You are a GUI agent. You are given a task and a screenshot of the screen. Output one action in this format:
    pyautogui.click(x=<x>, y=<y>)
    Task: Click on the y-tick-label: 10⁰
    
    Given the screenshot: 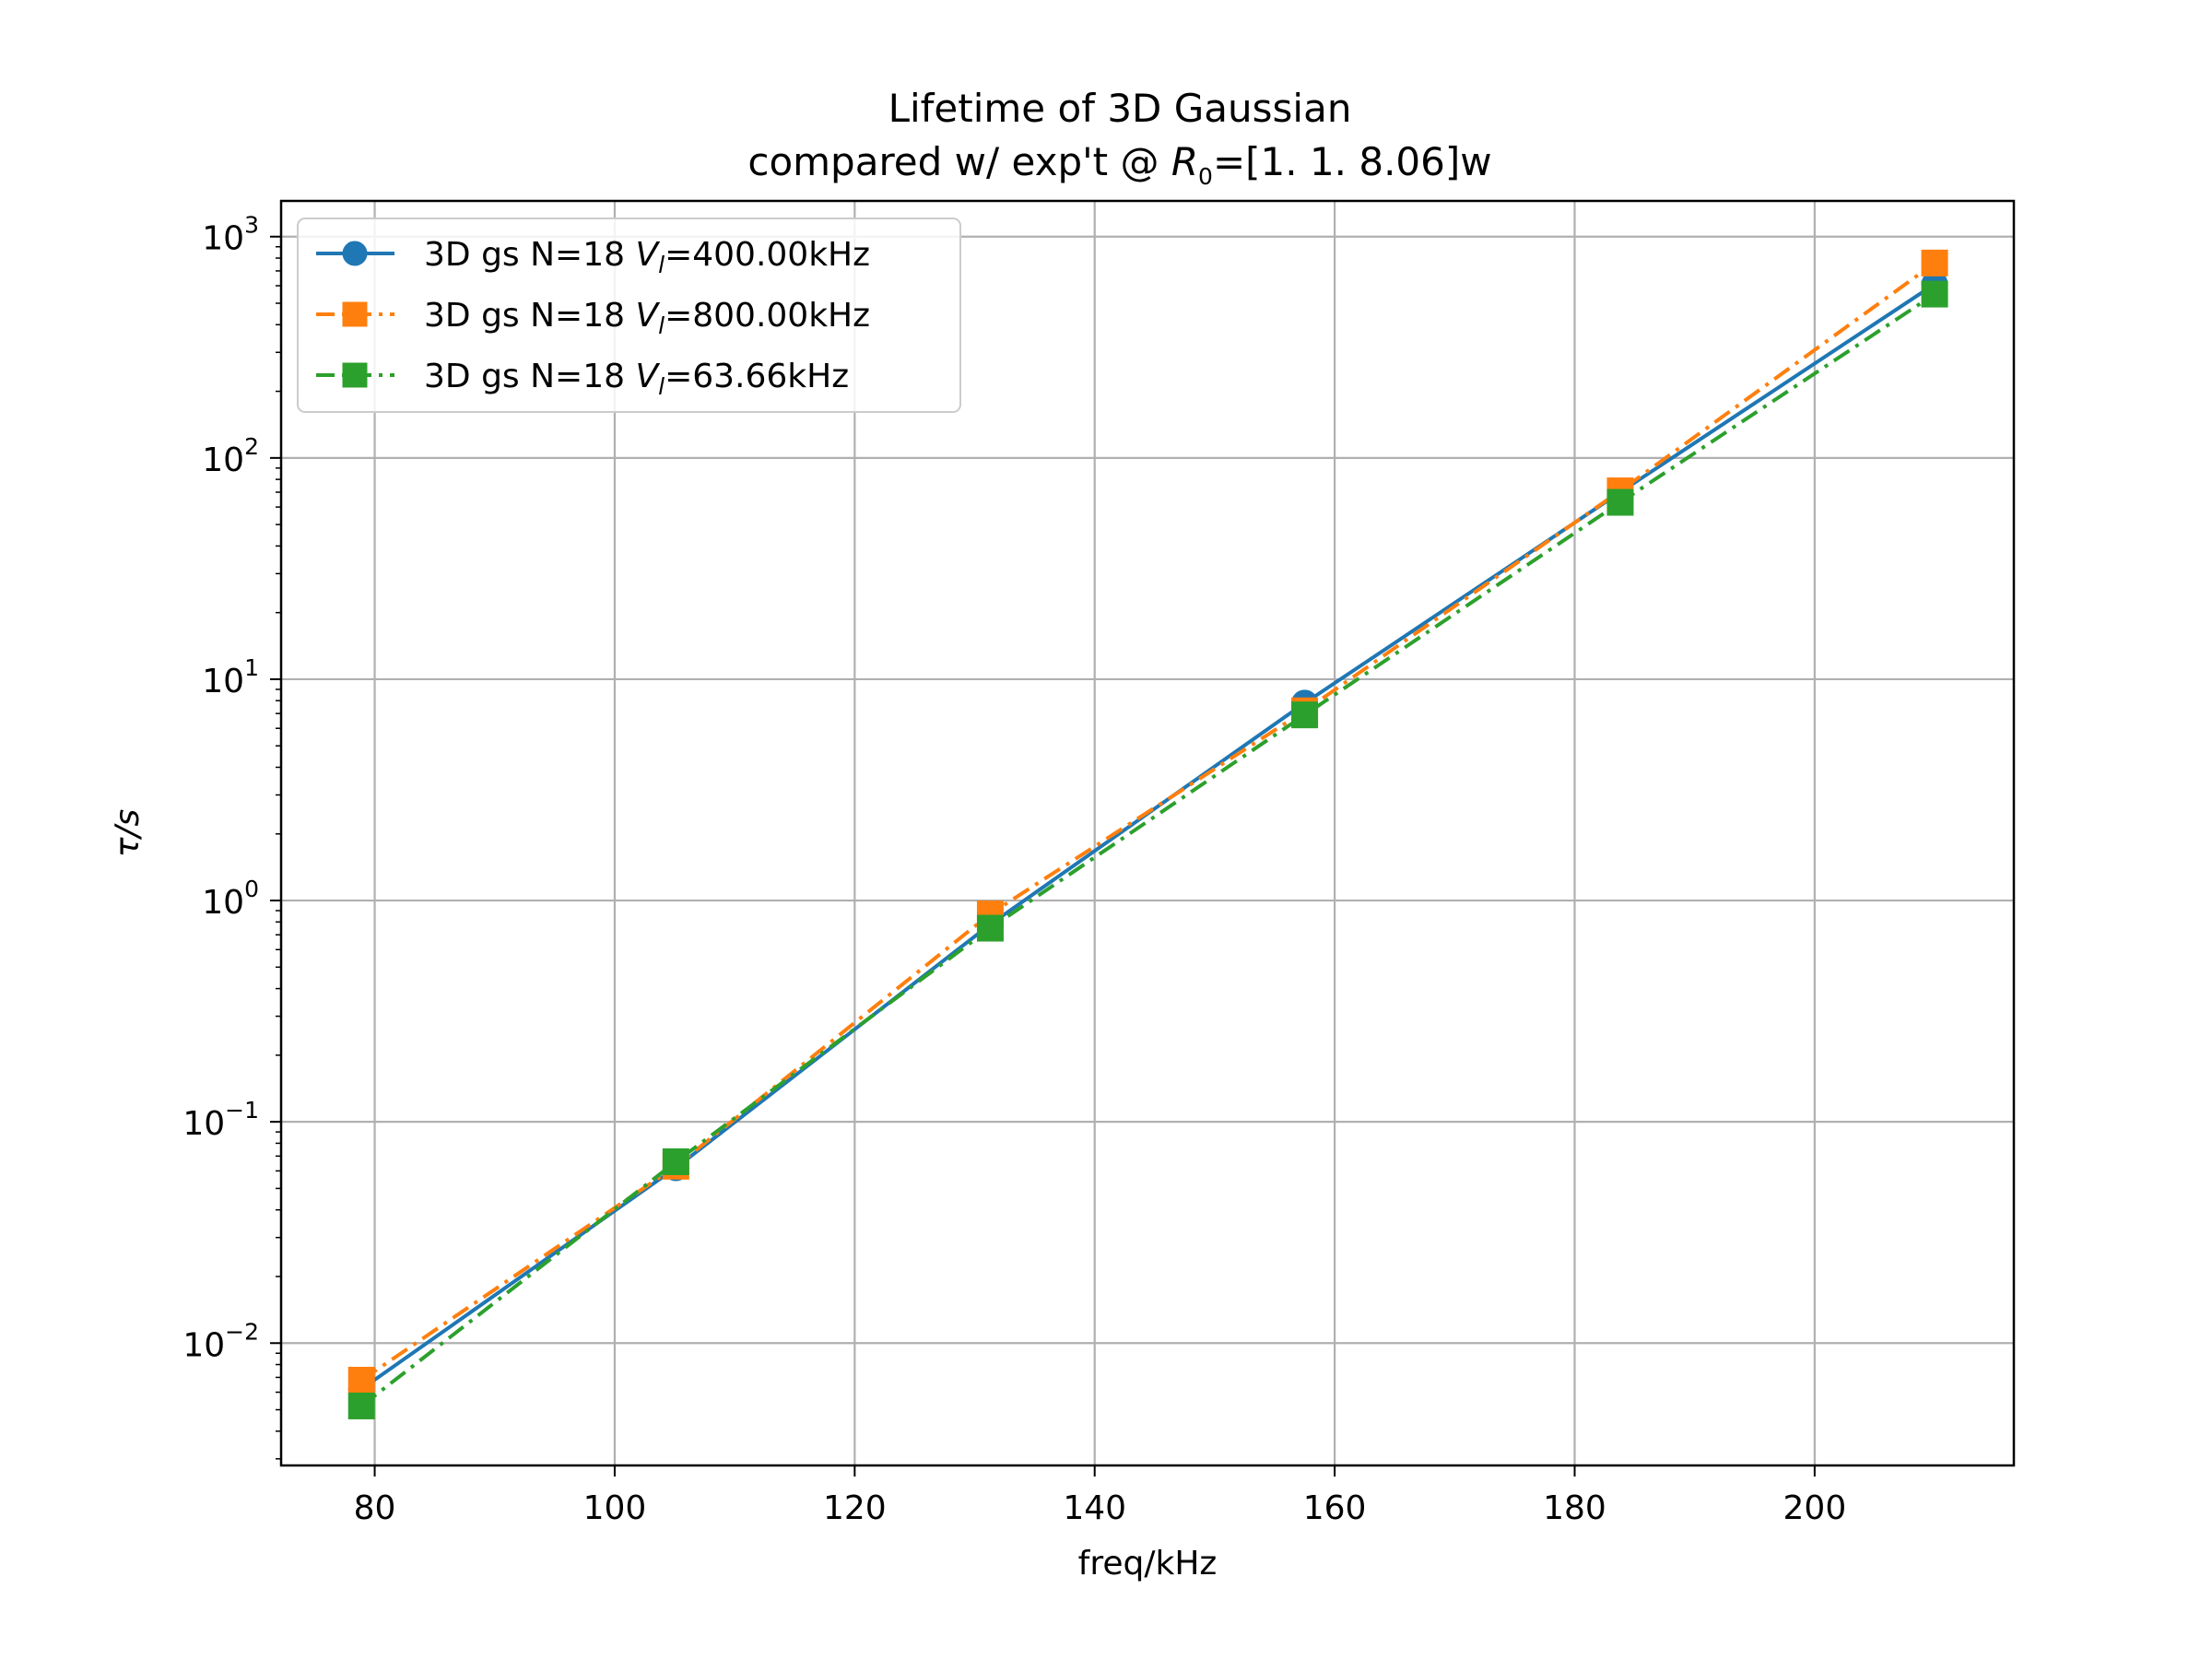 What is the action you would take?
    pyautogui.click(x=230, y=899)
    